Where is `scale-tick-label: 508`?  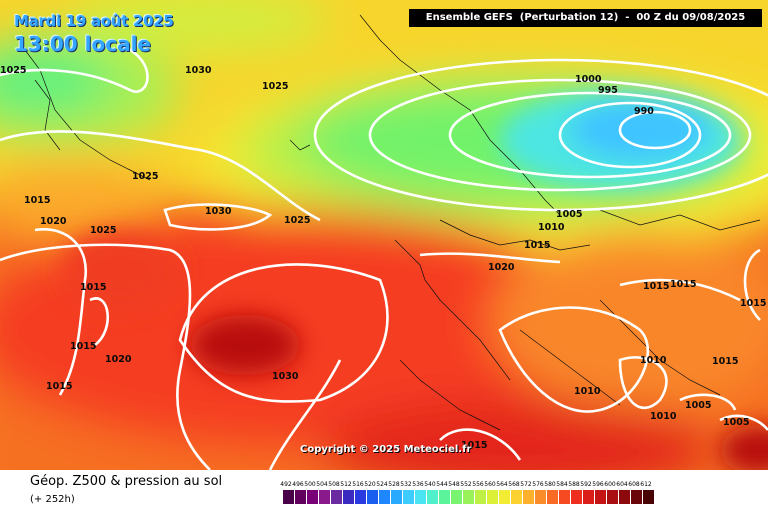
scale-tick-label: 508 is located at coordinates (334, 484).